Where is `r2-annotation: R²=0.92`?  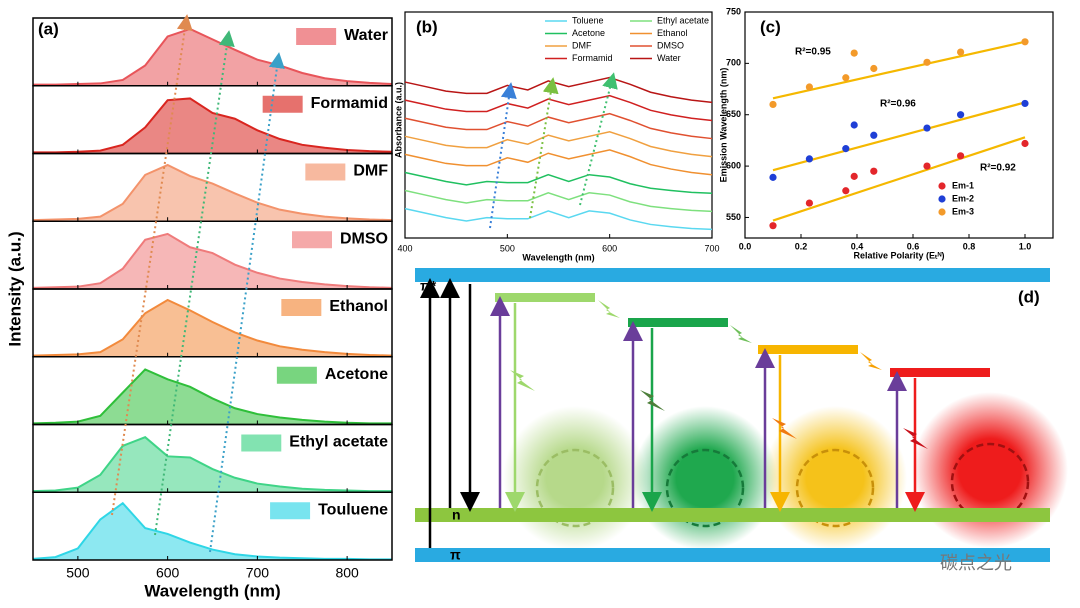 r2-annotation: R²=0.92 is located at coordinates (998, 168).